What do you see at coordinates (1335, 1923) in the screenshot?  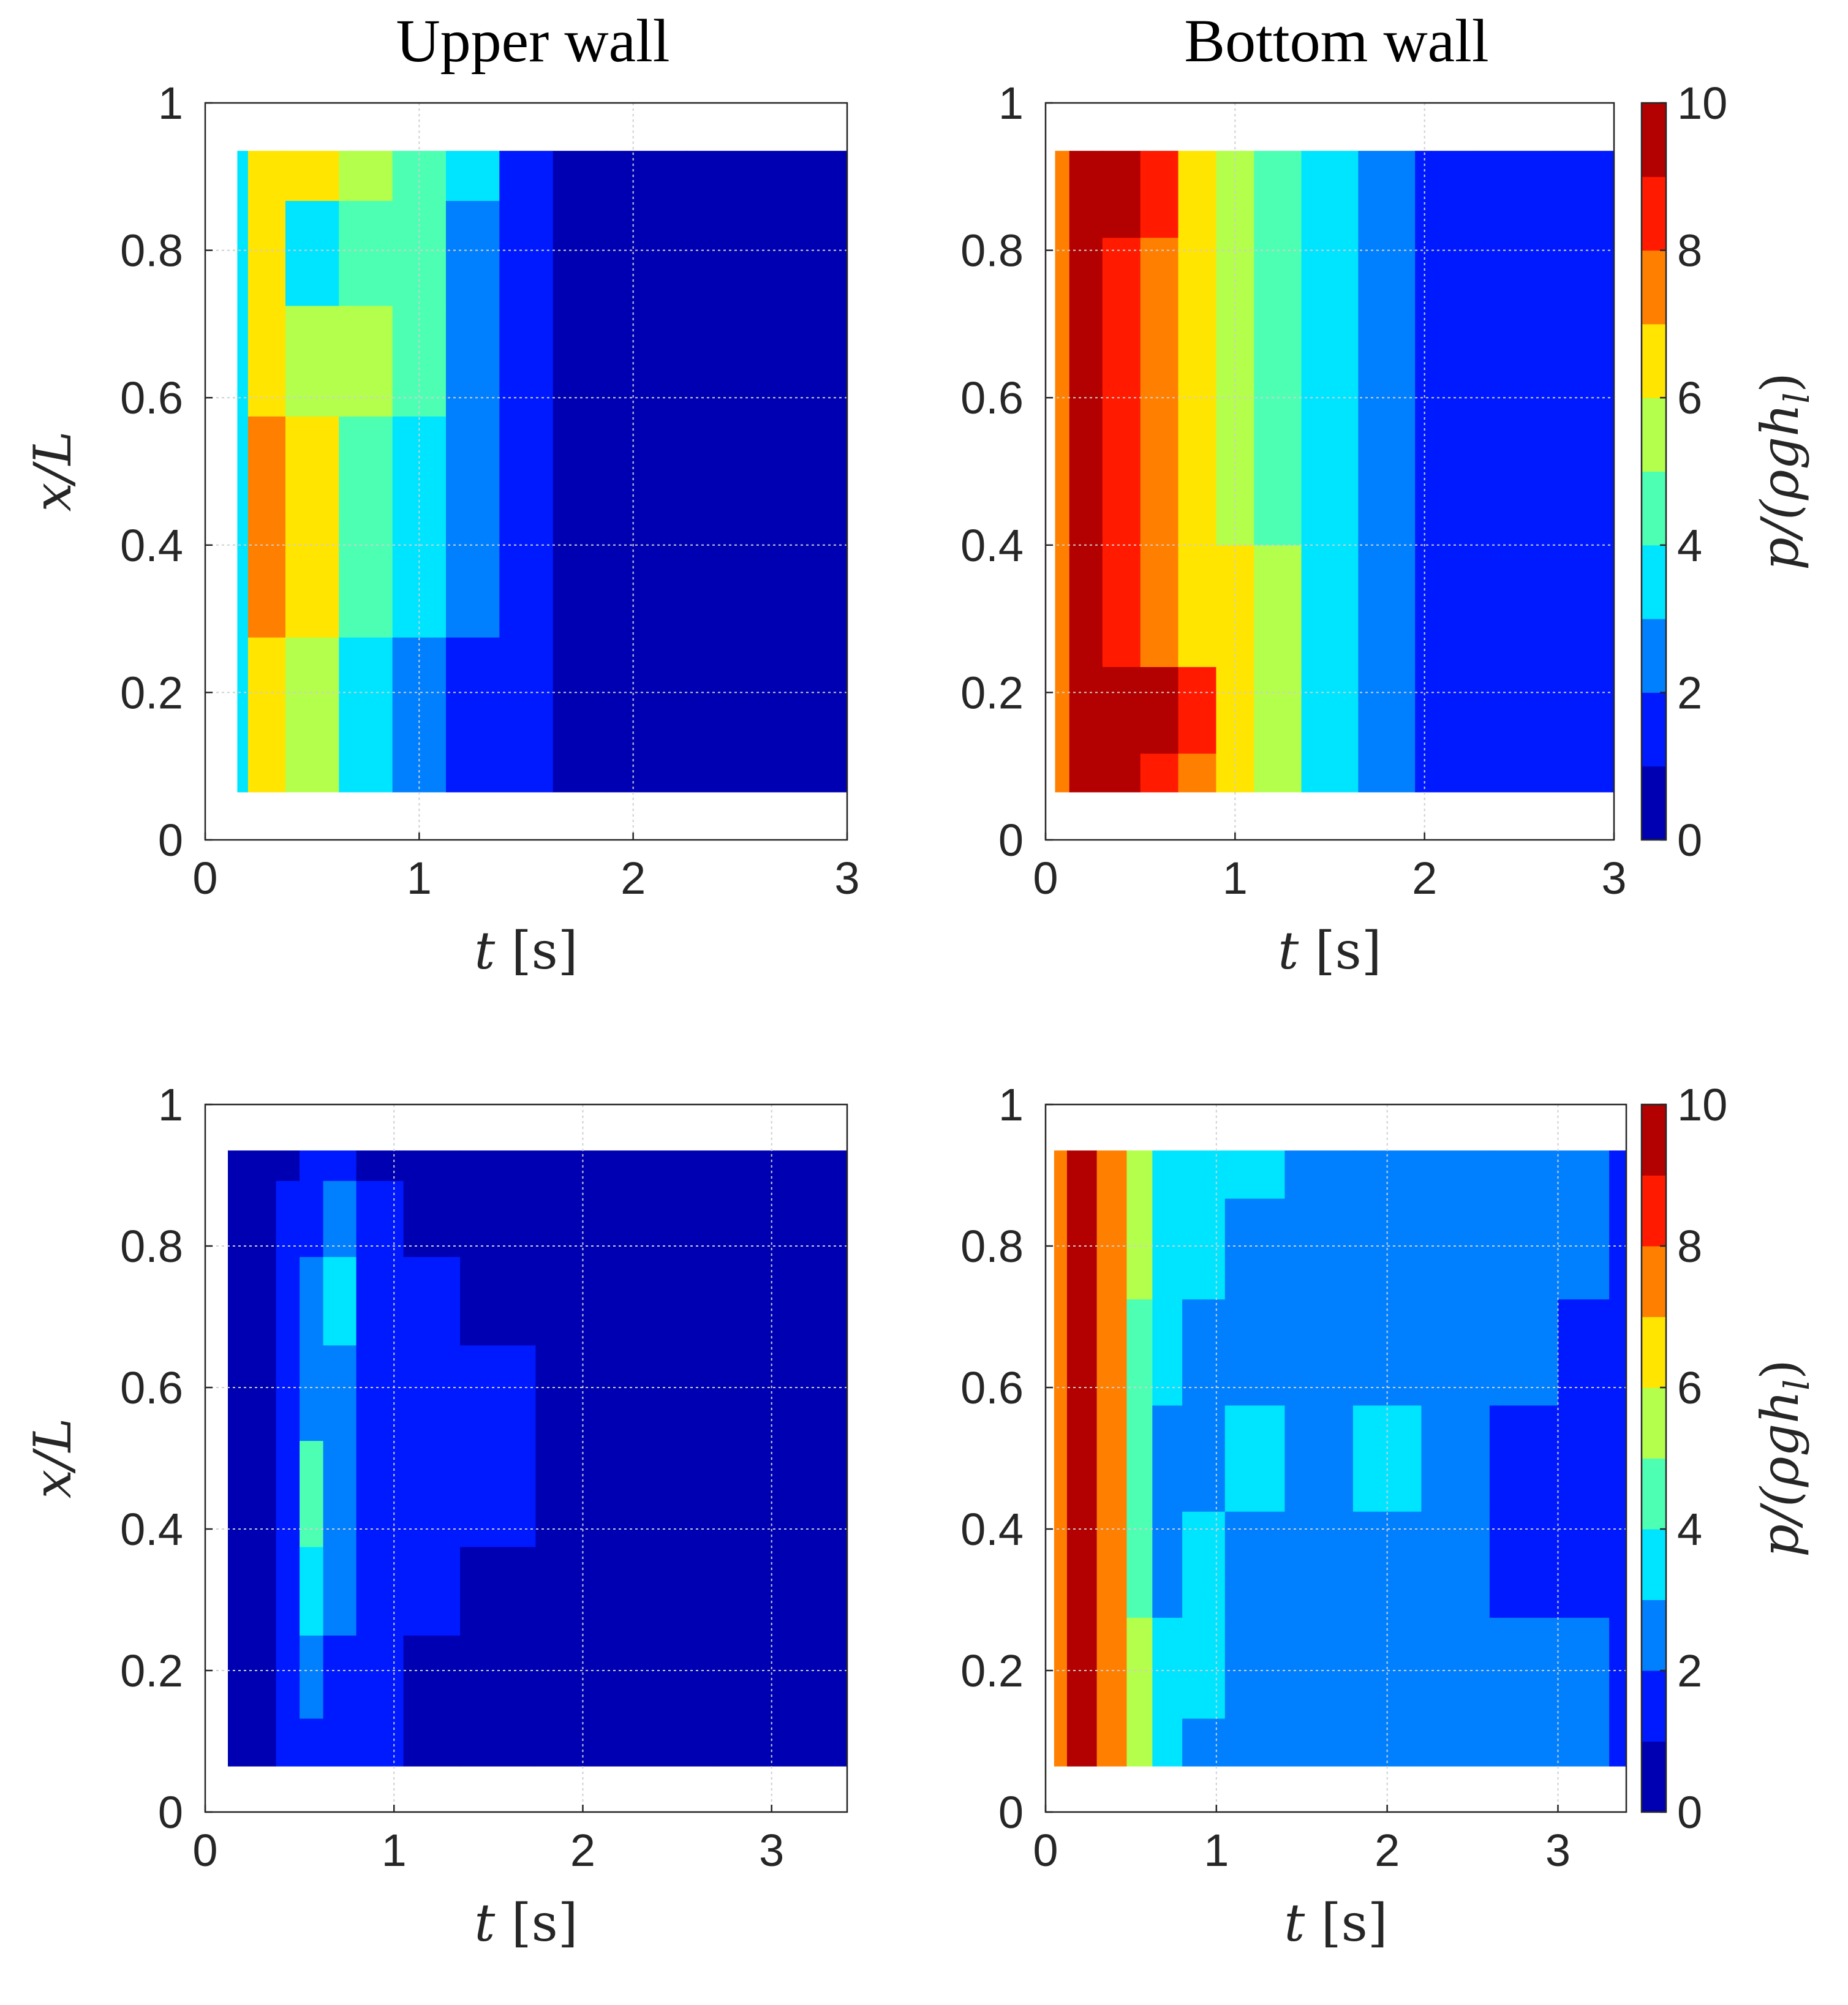 I see `x-axis-label: t [s]` at bounding box center [1335, 1923].